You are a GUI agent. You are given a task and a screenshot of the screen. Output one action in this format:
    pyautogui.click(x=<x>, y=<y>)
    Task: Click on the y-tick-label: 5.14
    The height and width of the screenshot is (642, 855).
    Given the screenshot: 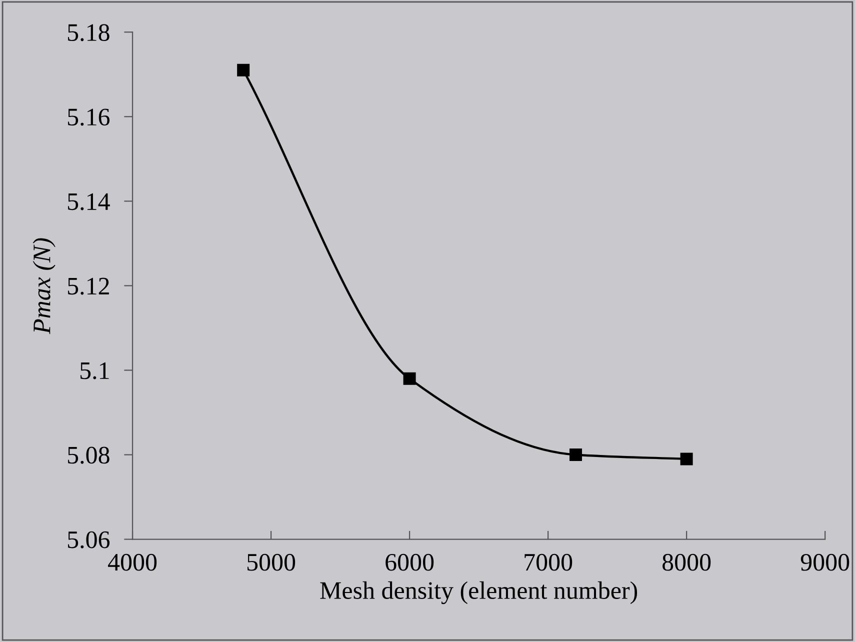 What is the action you would take?
    pyautogui.click(x=89, y=201)
    